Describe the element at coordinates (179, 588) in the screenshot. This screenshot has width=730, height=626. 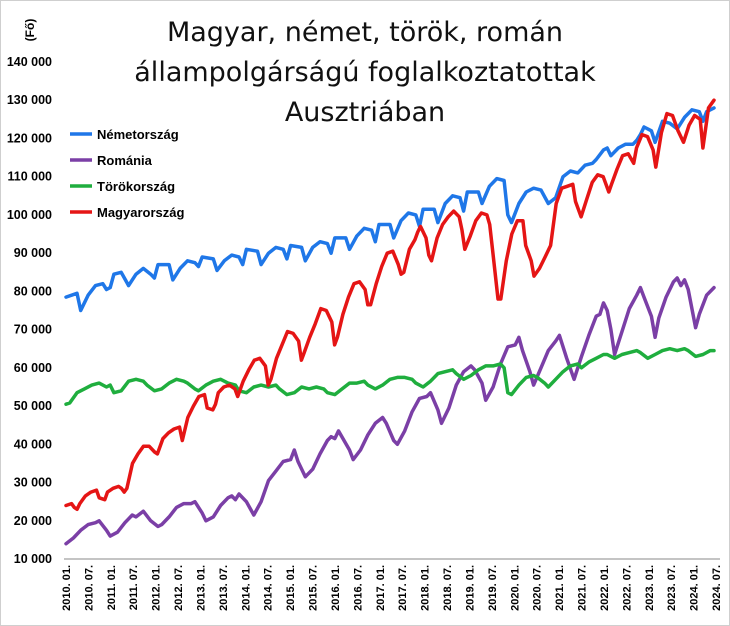
I see `x-tick-label: 2012. 07.` at that location.